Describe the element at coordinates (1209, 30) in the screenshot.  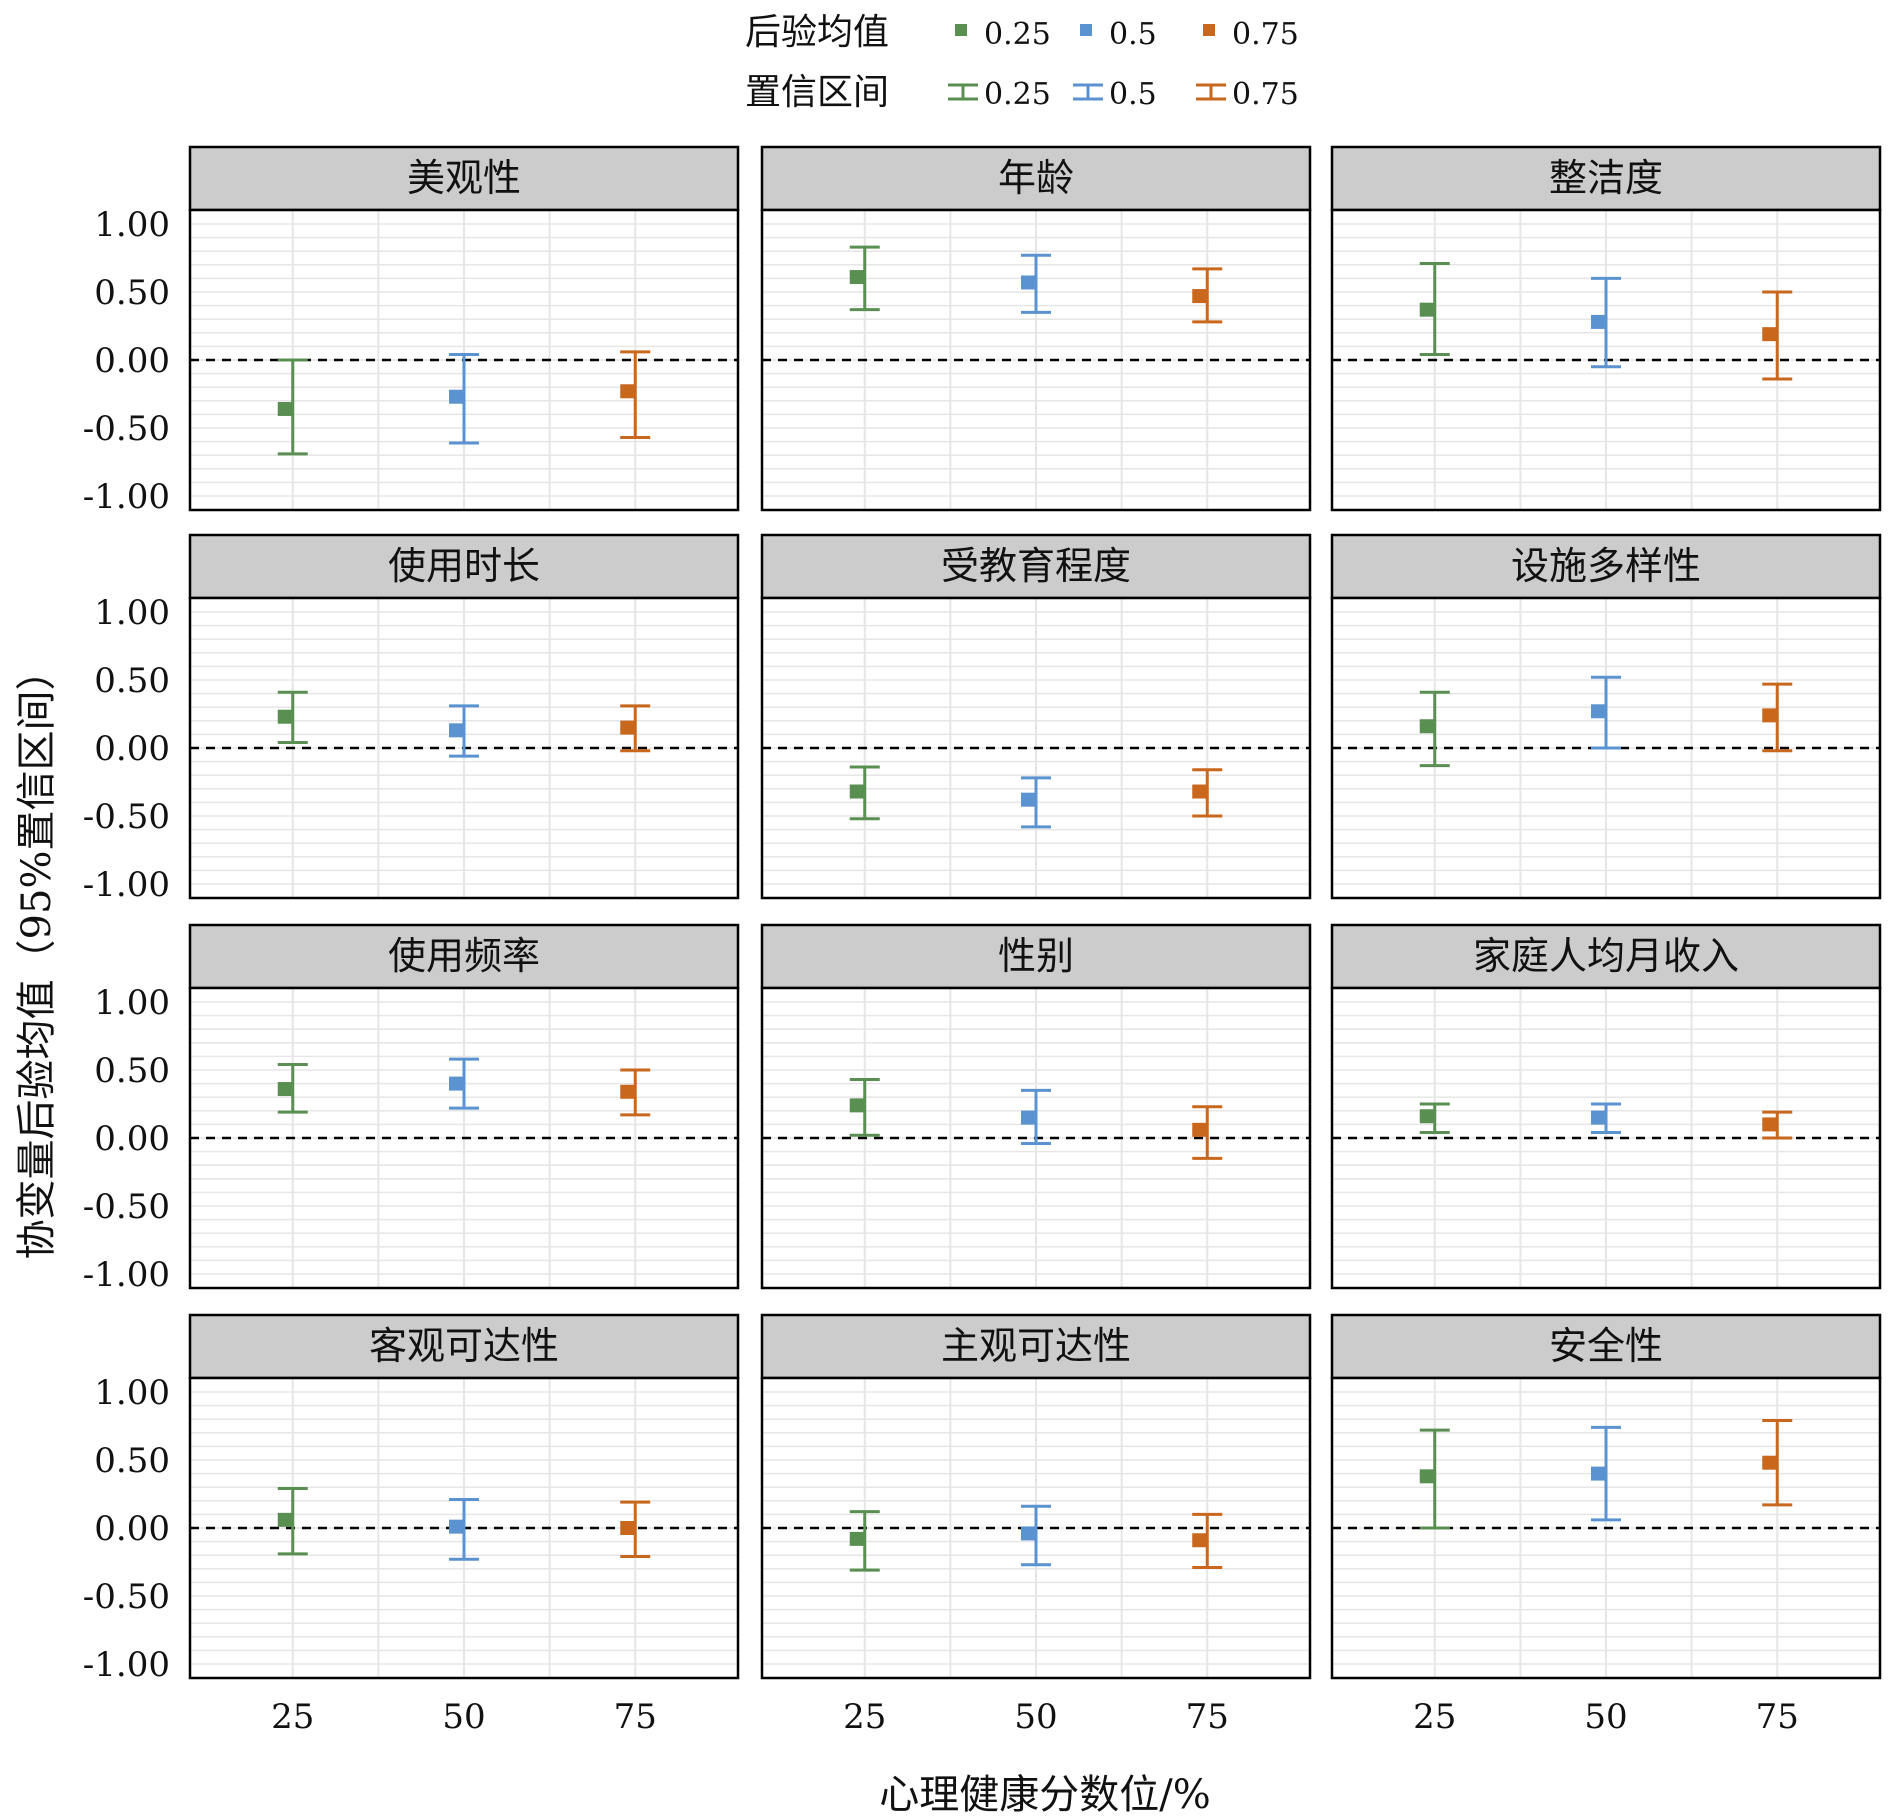
I see `legend-mean-marker` at that location.